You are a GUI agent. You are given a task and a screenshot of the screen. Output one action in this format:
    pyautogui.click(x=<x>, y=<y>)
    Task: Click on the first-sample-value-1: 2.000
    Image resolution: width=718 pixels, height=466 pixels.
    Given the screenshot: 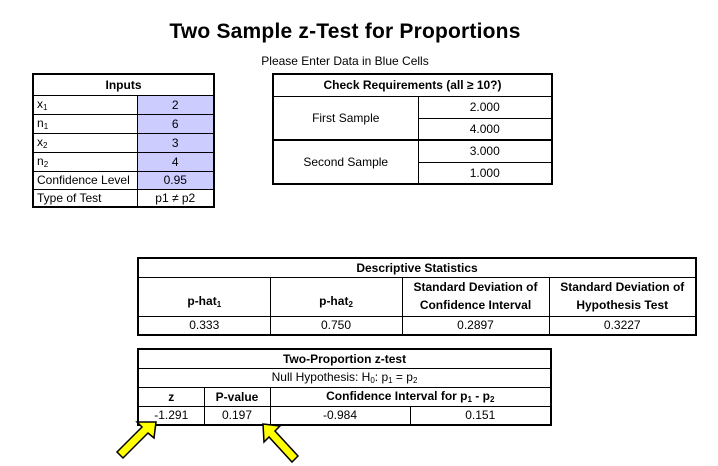 What is the action you would take?
    pyautogui.click(x=485, y=107)
    